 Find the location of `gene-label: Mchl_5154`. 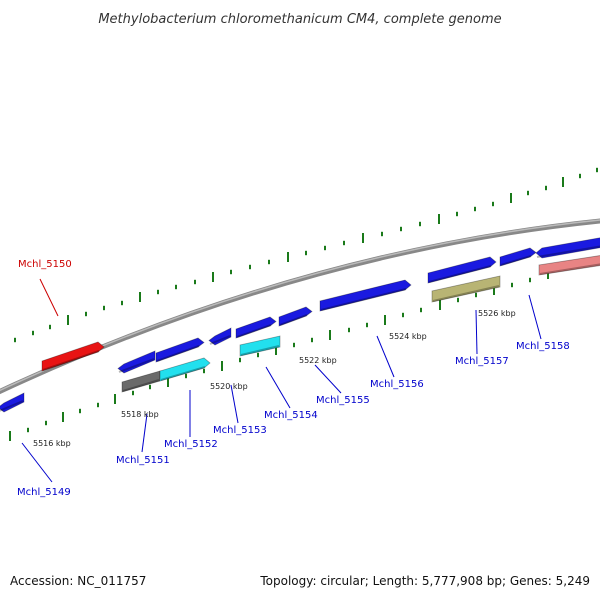

gene-label: Mchl_5154 is located at coordinates (291, 415).